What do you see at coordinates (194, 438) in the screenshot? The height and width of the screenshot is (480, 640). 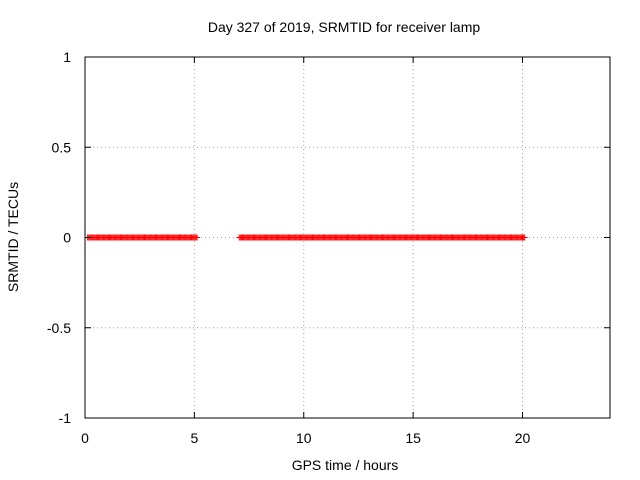 I see `x-tick-label: 5` at bounding box center [194, 438].